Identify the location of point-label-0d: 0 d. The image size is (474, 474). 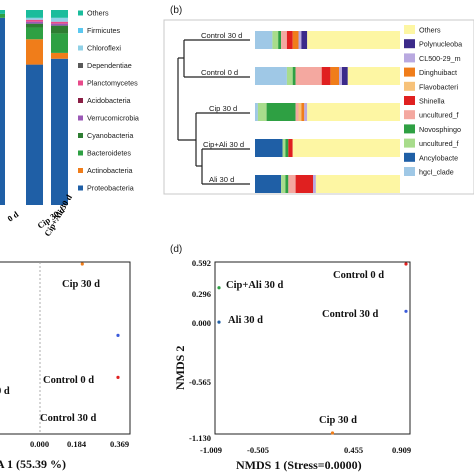
(5, 391).